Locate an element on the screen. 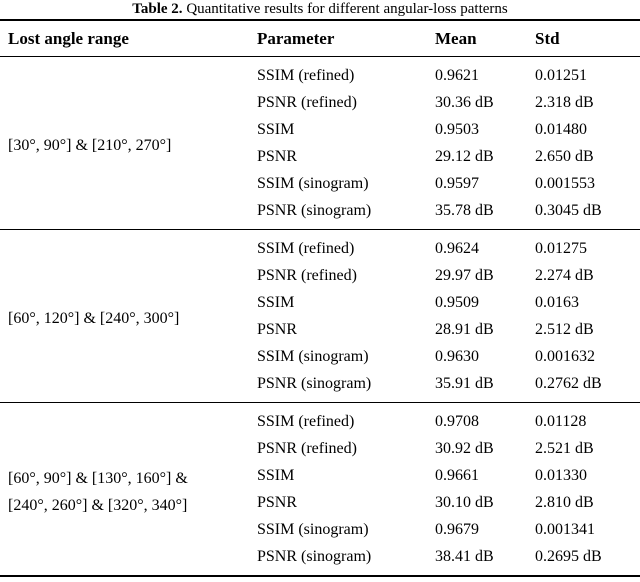 Image resolution: width=640 pixels, height=582 pixels. table-row: PSNR (sinogram) 38.41 dB 0.2695 dB is located at coordinates (320, 559).